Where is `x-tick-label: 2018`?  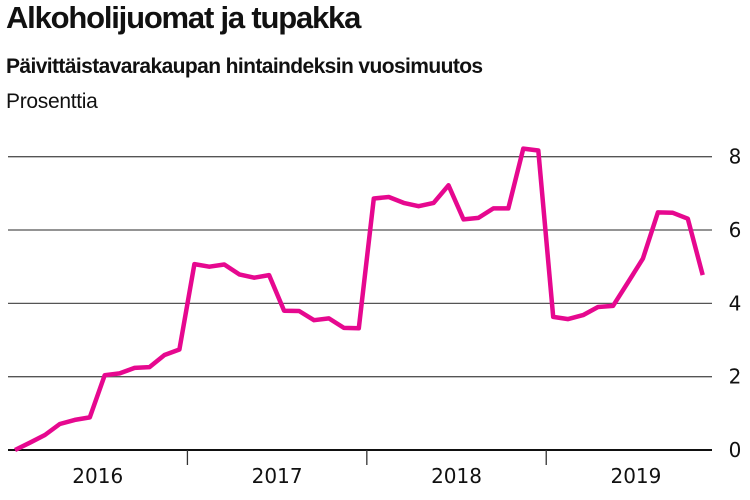
x-tick-label: 2018 is located at coordinates (456, 476).